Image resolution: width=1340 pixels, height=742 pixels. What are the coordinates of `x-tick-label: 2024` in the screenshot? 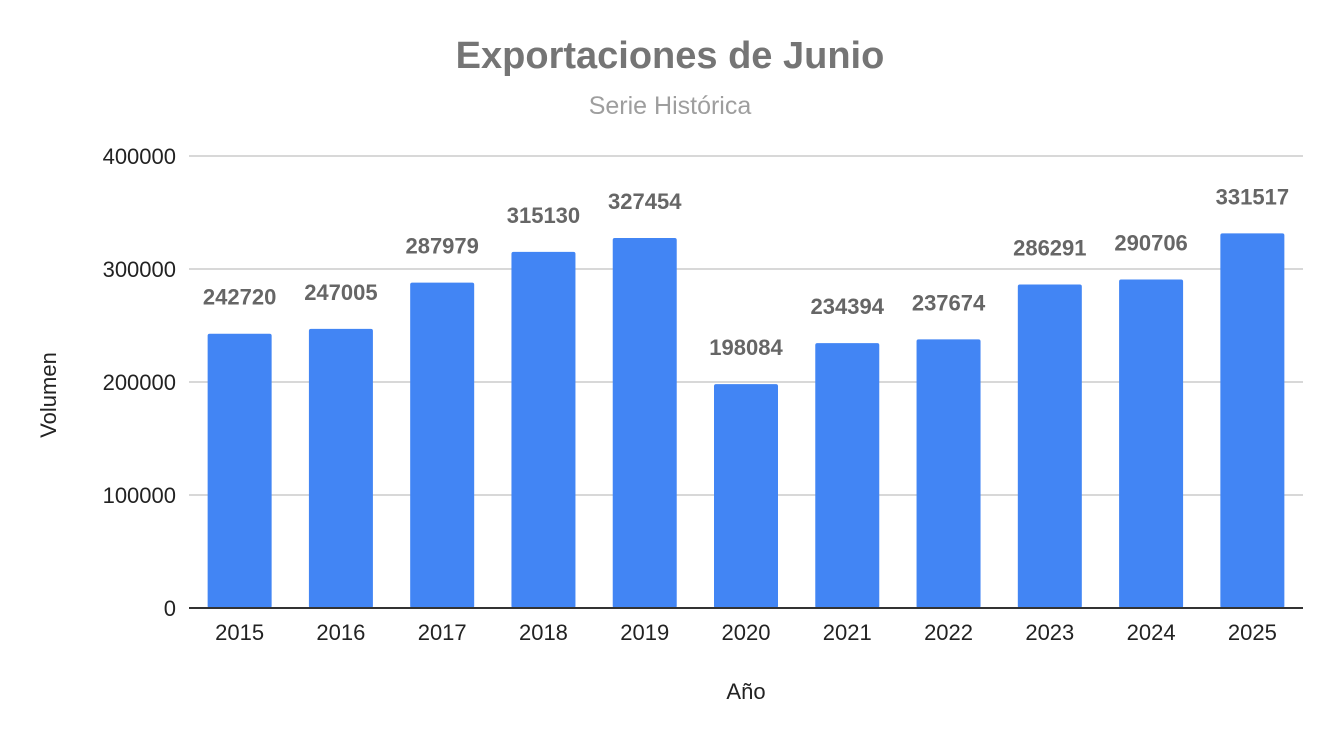 It's located at (1151, 632).